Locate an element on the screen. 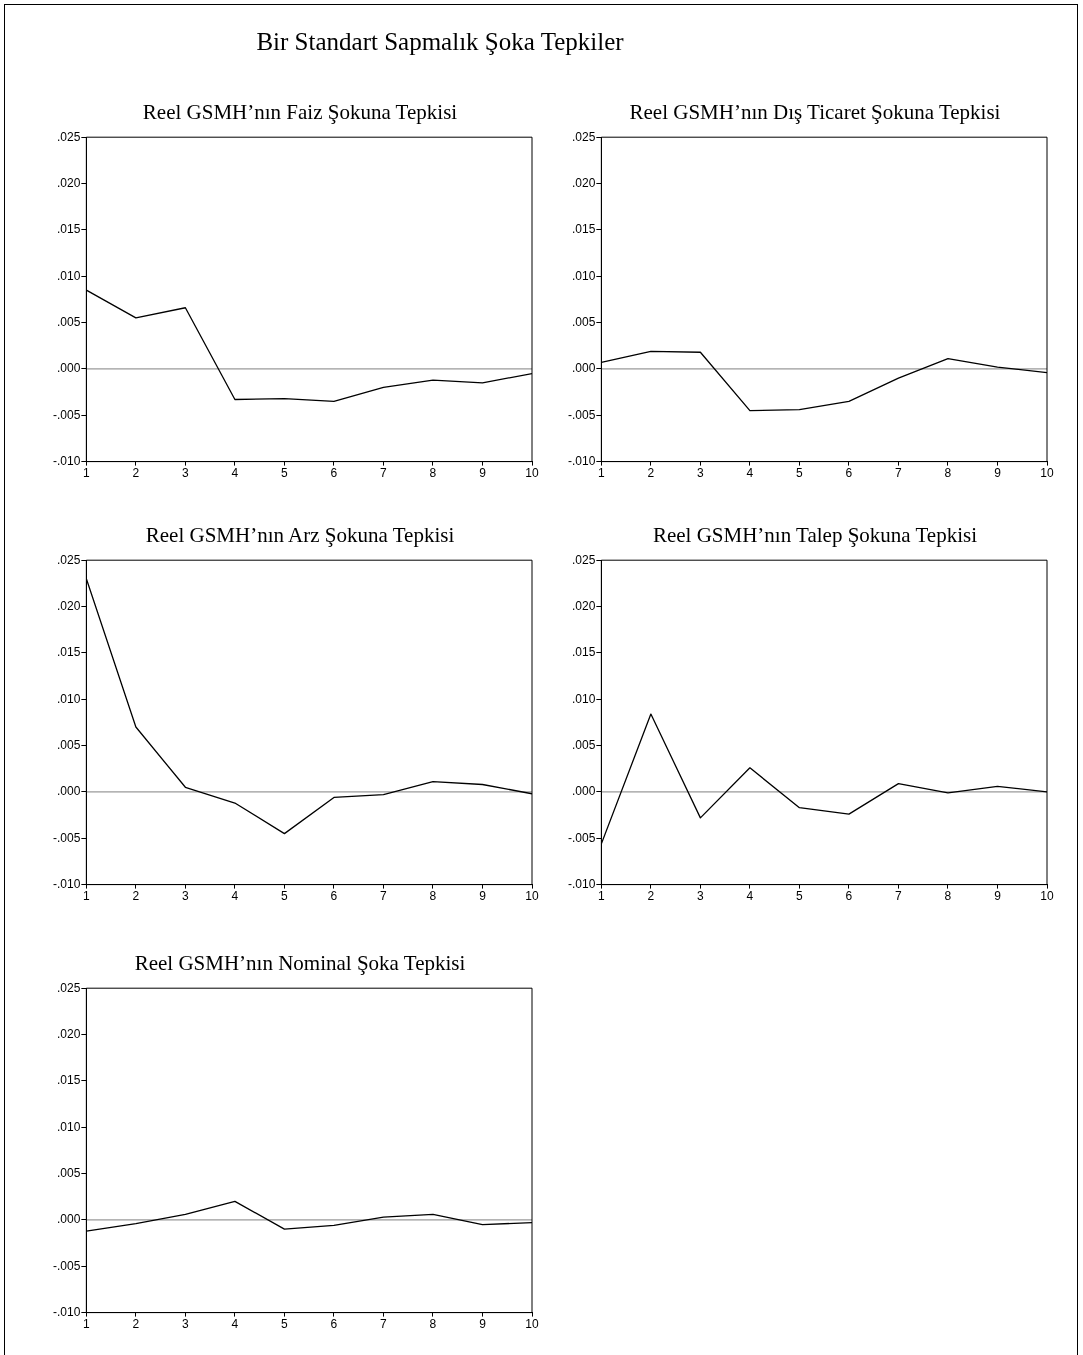 This screenshot has height=1355, width=1083. chart-title: Reel GSMH’nın Talep Şokuna Tepkisi is located at coordinates (815, 535).